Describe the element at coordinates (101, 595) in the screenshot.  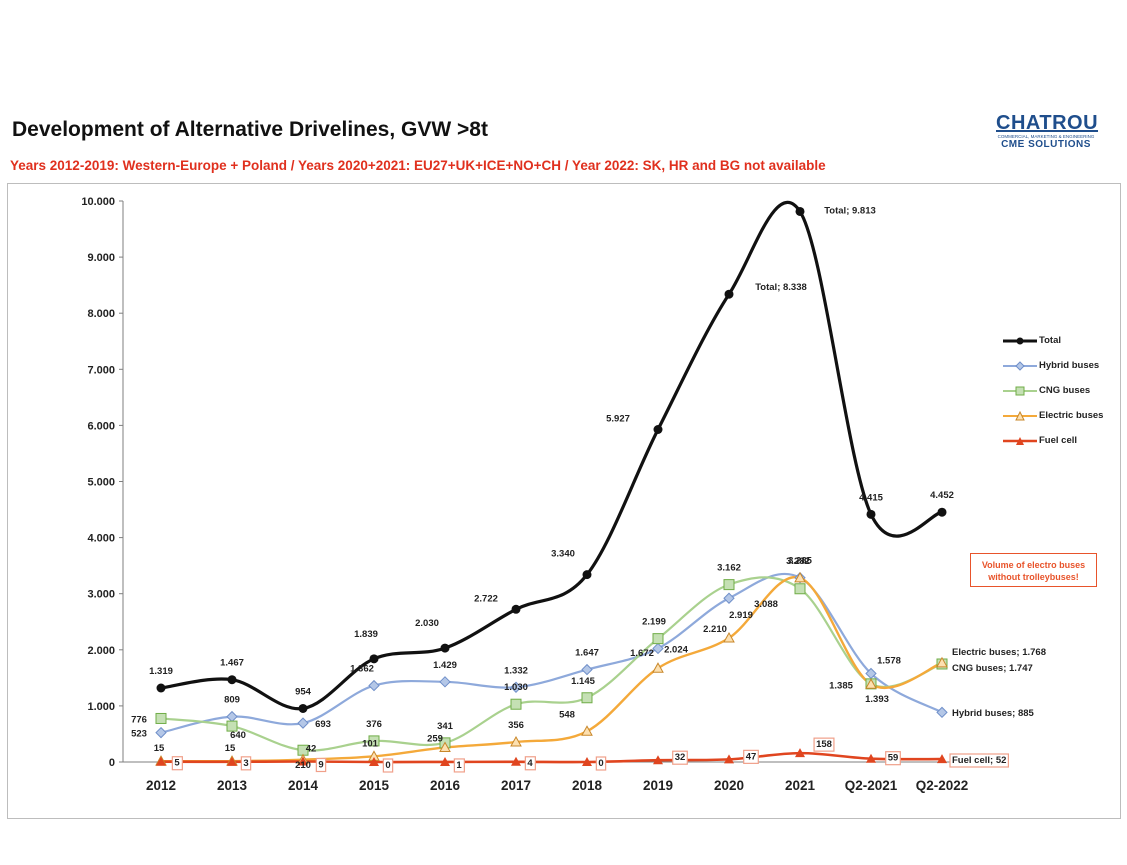
I see `y-tick-label: 3.000` at that location.